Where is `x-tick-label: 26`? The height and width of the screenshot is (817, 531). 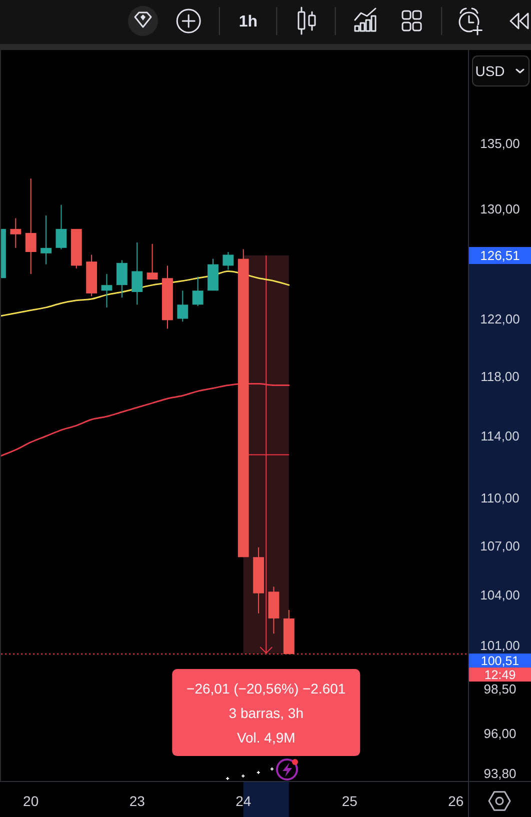
x-tick-label: 26 is located at coordinates (456, 800).